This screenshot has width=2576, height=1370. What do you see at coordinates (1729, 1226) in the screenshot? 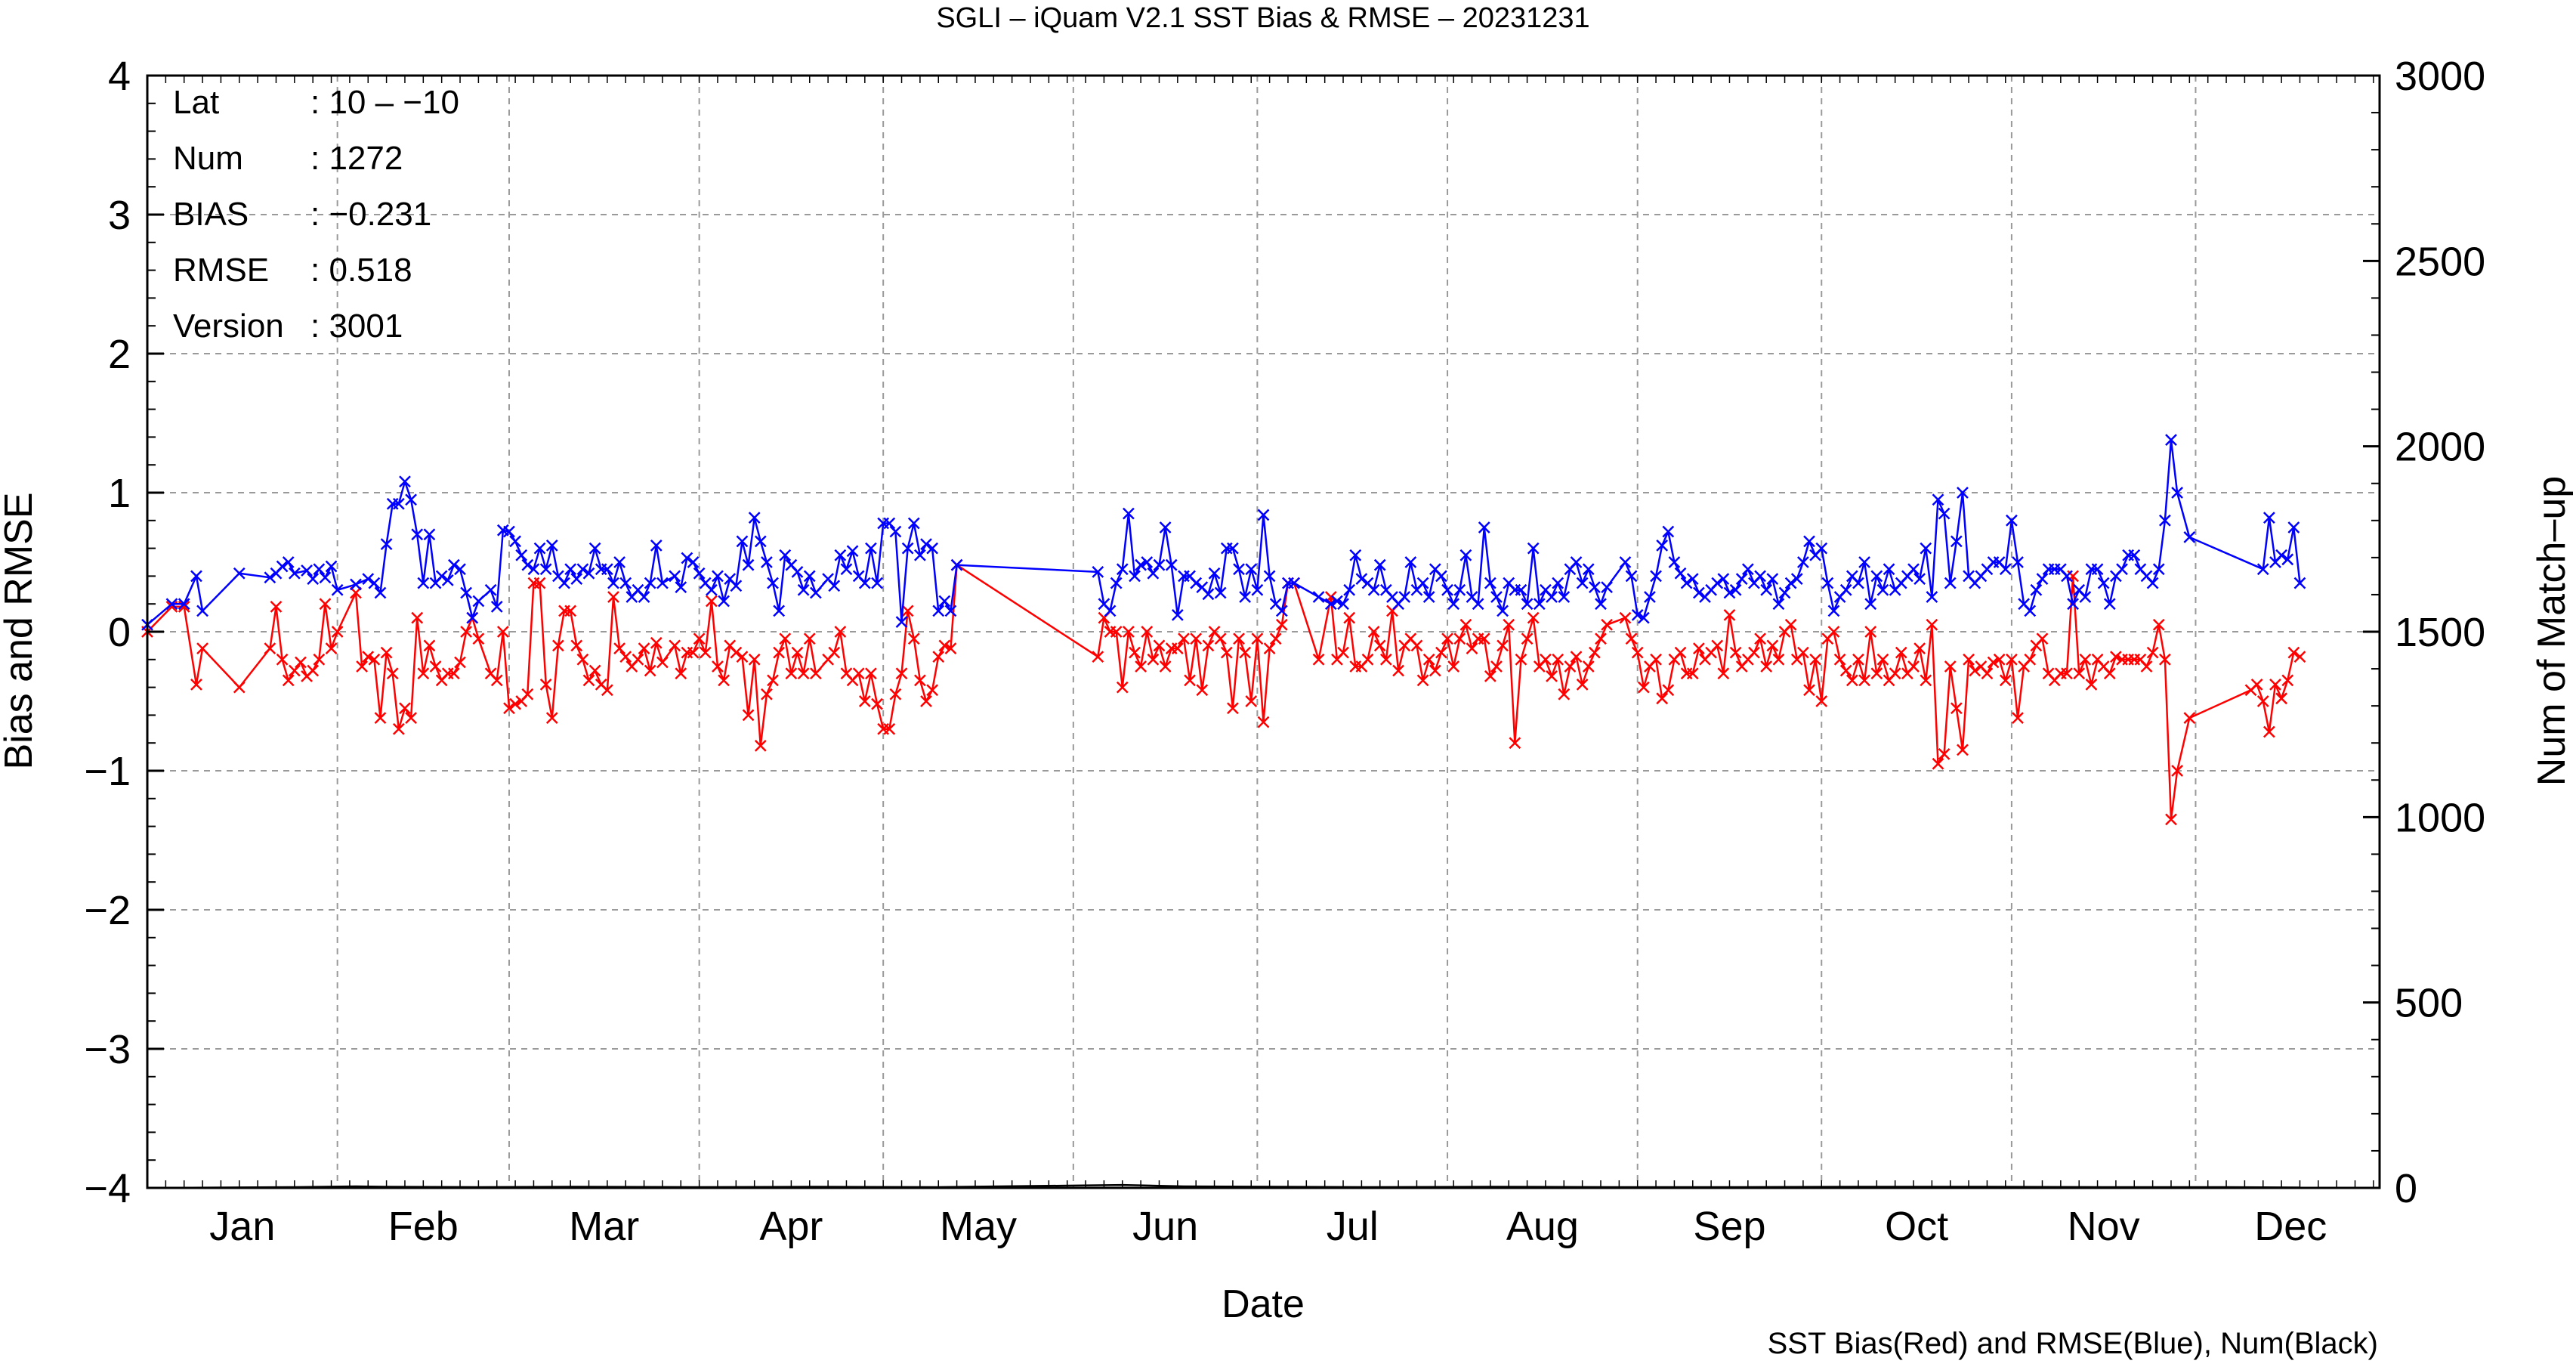
I see `month-label: Sep` at bounding box center [1729, 1226].